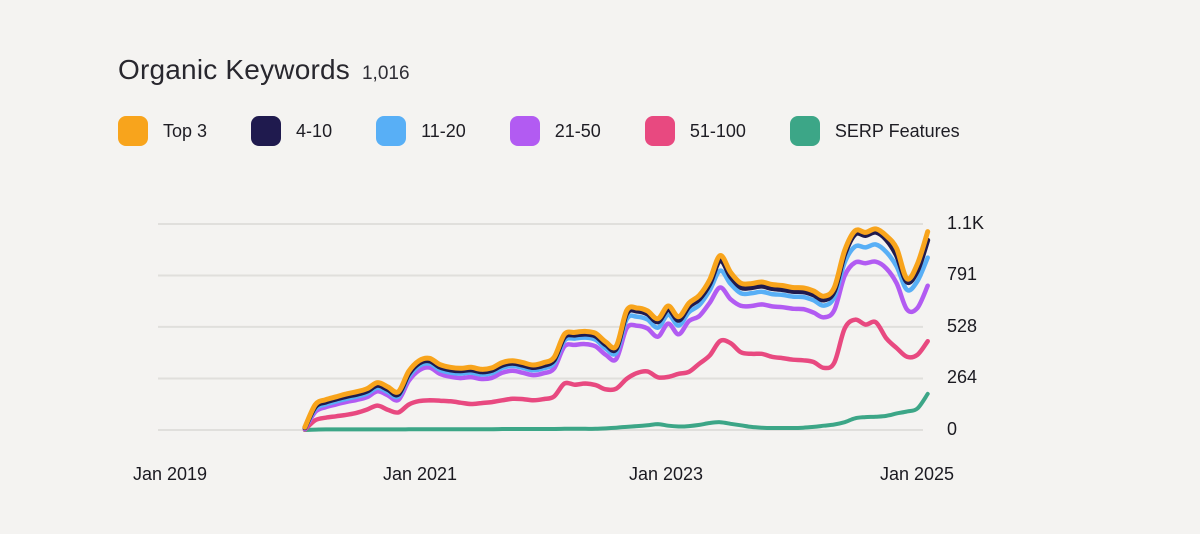  What do you see at coordinates (804, 131) in the screenshot?
I see `legend-swatch-serp-features` at bounding box center [804, 131].